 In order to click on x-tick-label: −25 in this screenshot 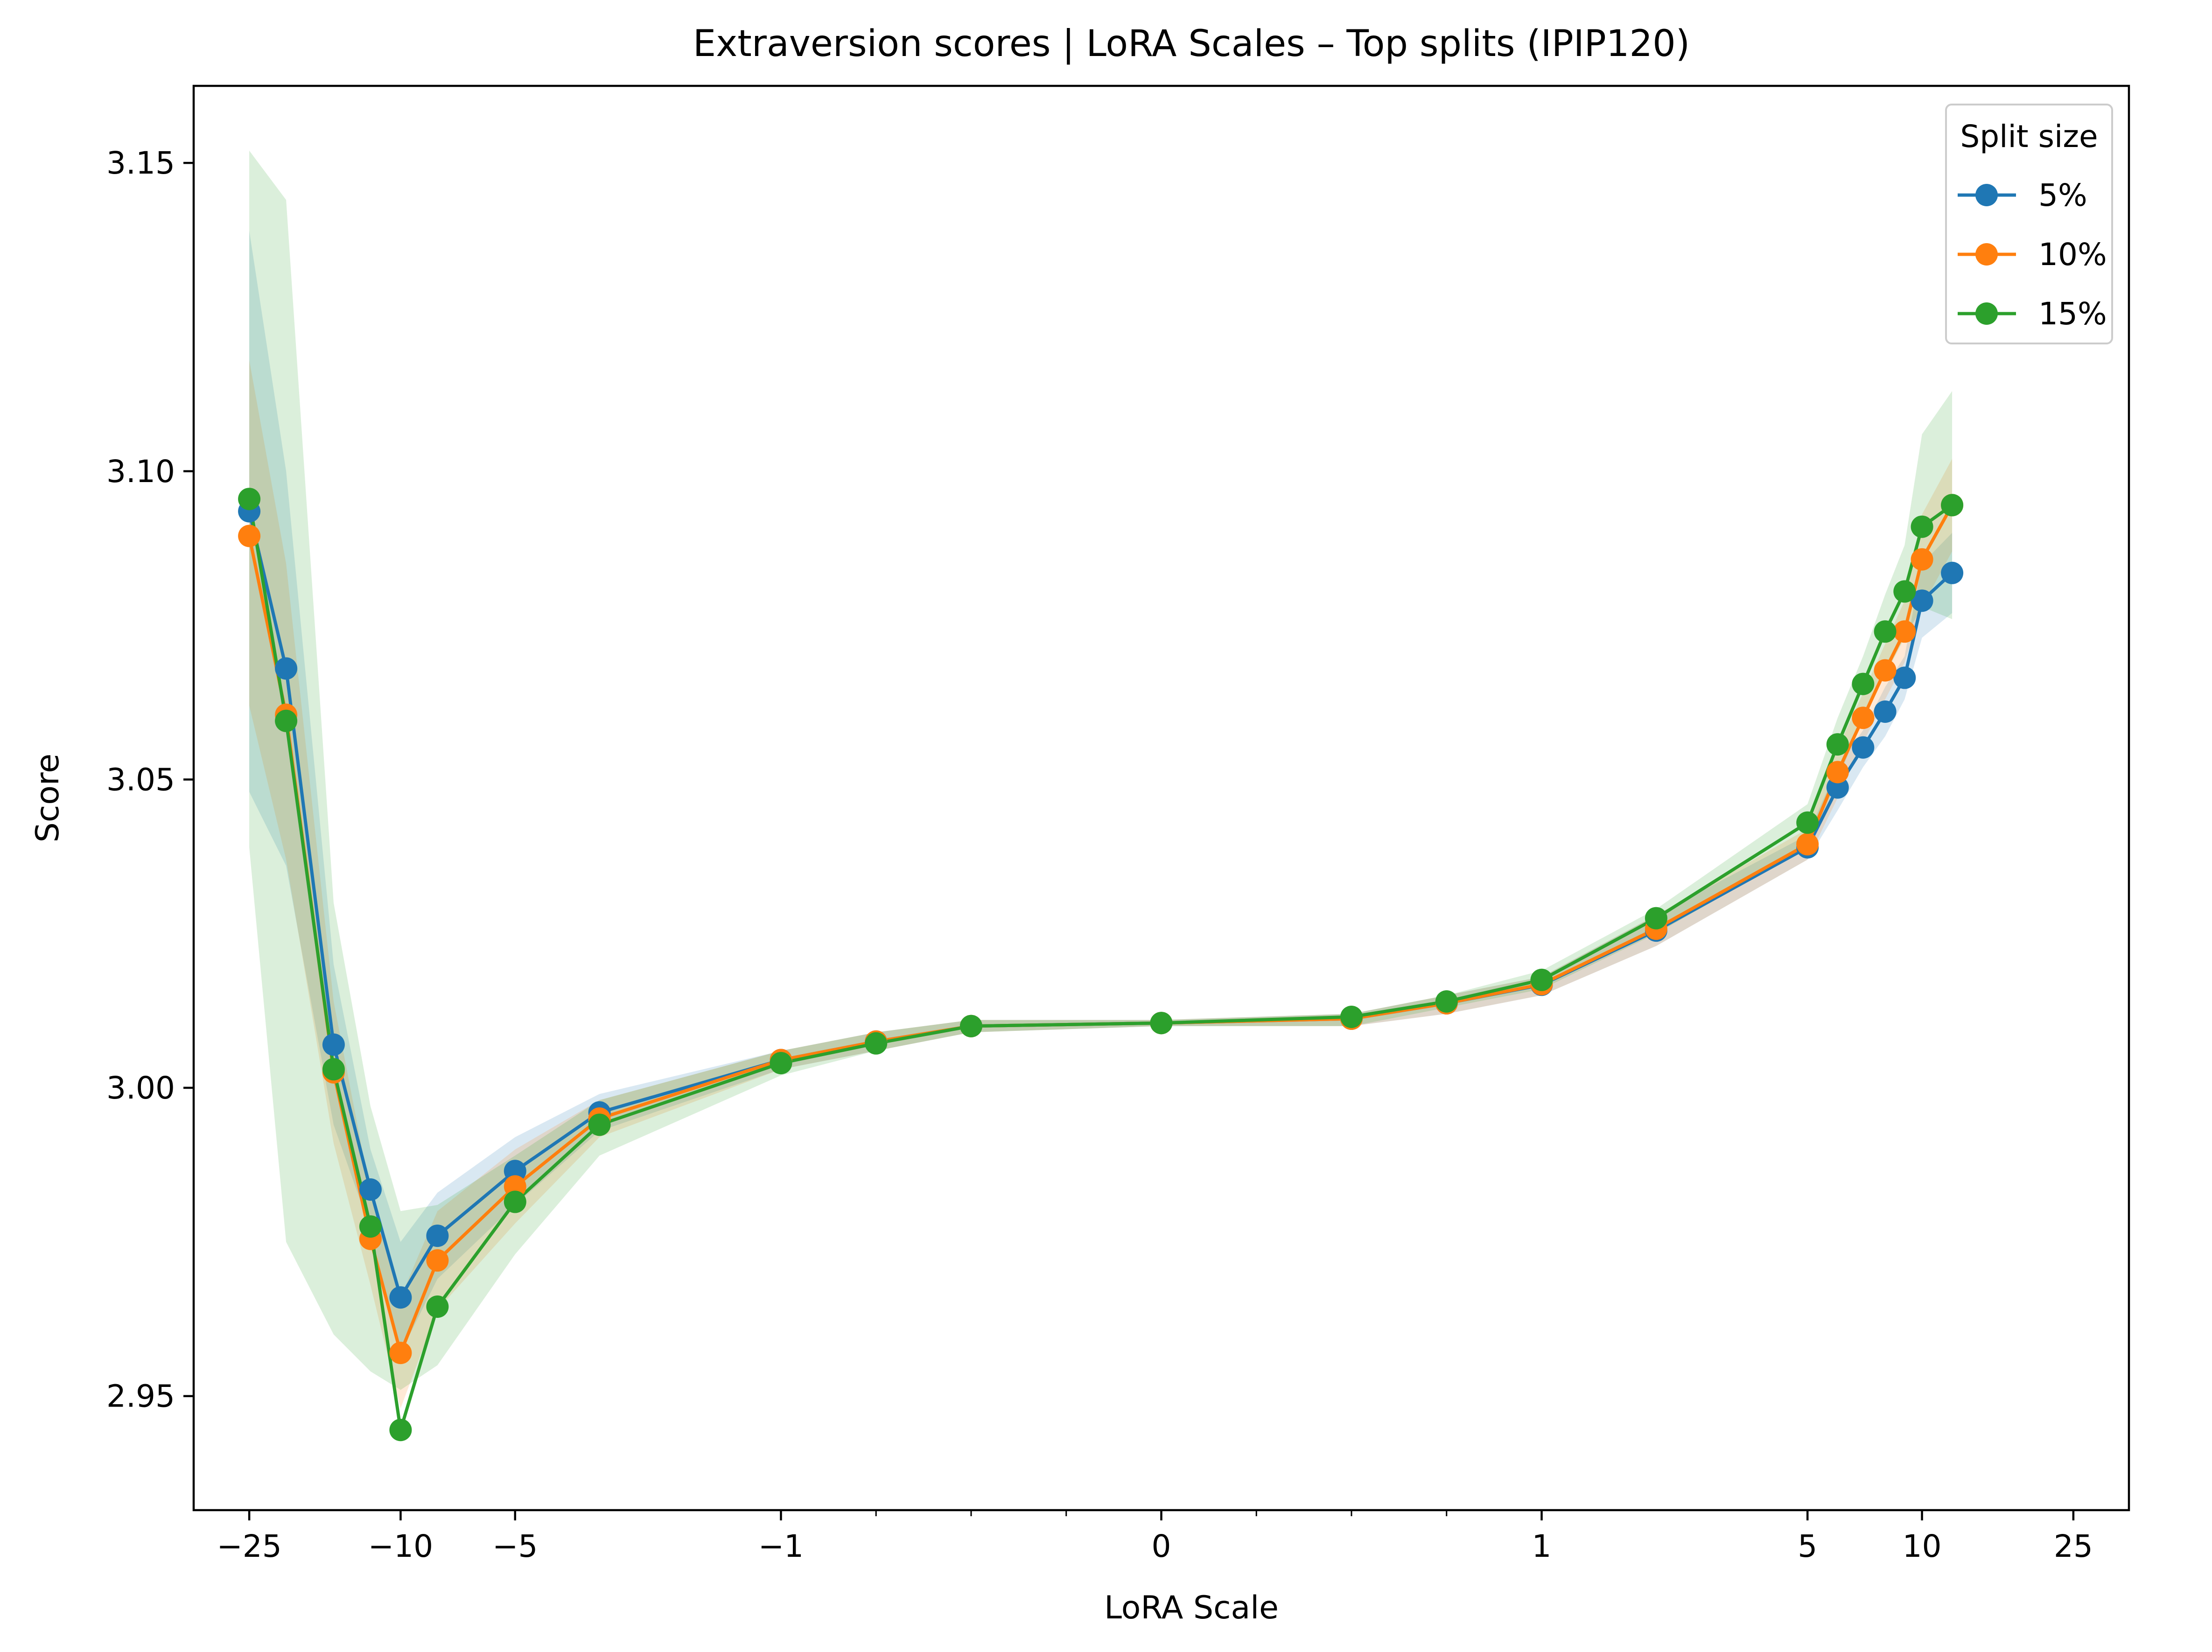, I will do `click(249, 1546)`.